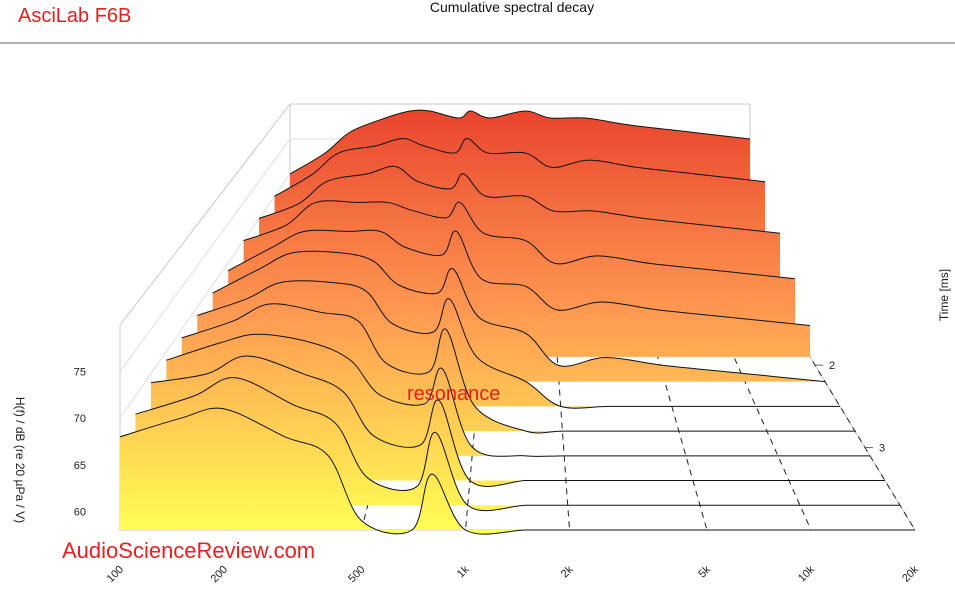 The height and width of the screenshot is (603, 955). I want to click on x-tick-label: 500, so click(356, 574).